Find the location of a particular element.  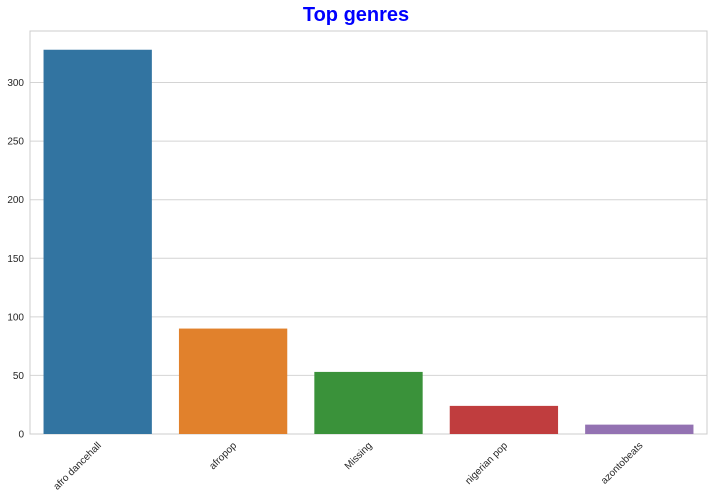

y-tick-label: 150 is located at coordinates (15, 259).